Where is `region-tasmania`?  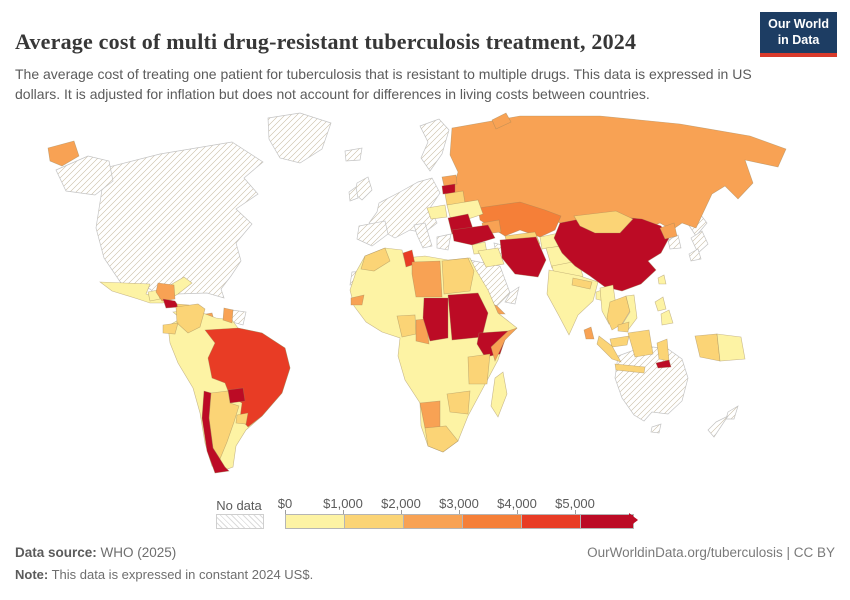
region-tasmania is located at coordinates (656, 428).